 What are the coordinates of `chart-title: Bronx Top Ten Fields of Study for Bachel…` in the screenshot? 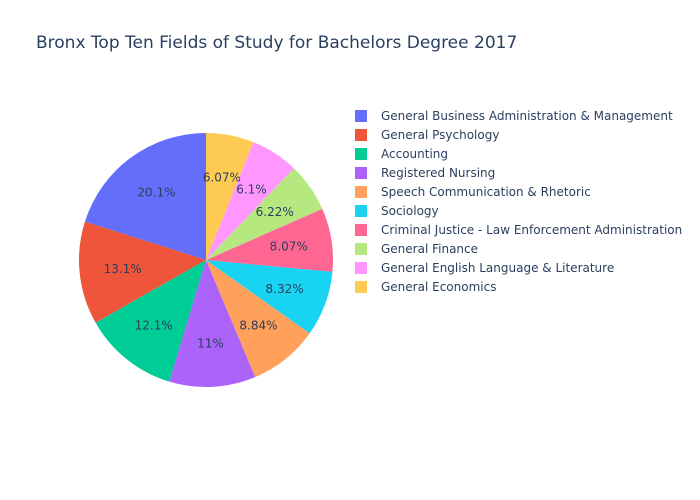 It's located at (277, 43).